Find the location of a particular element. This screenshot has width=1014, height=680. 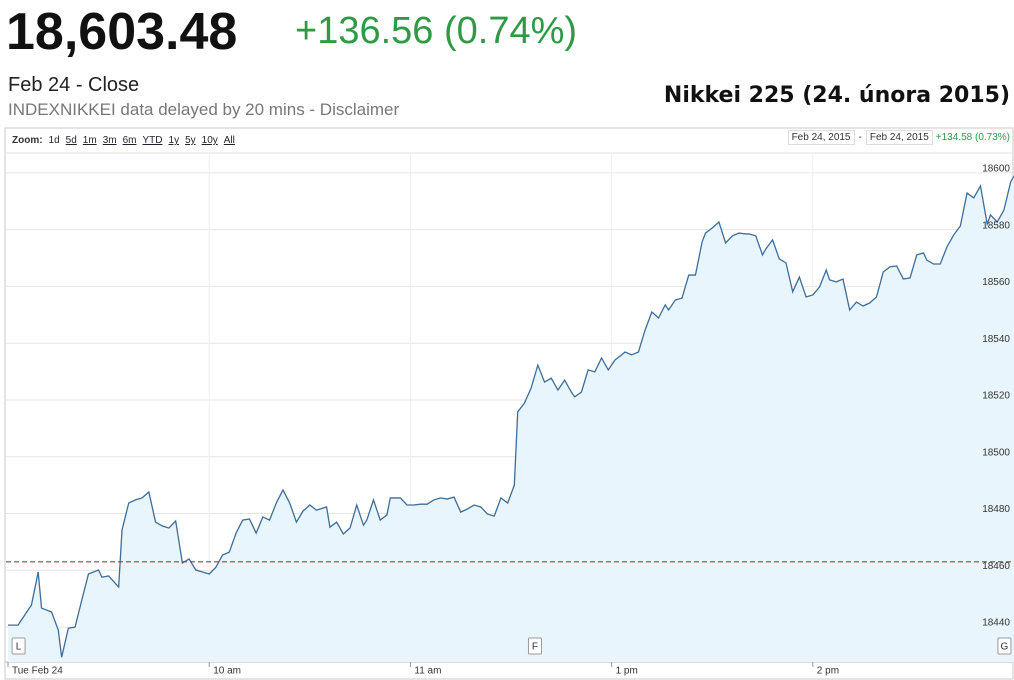

zoom-option: 1m is located at coordinates (89, 140).